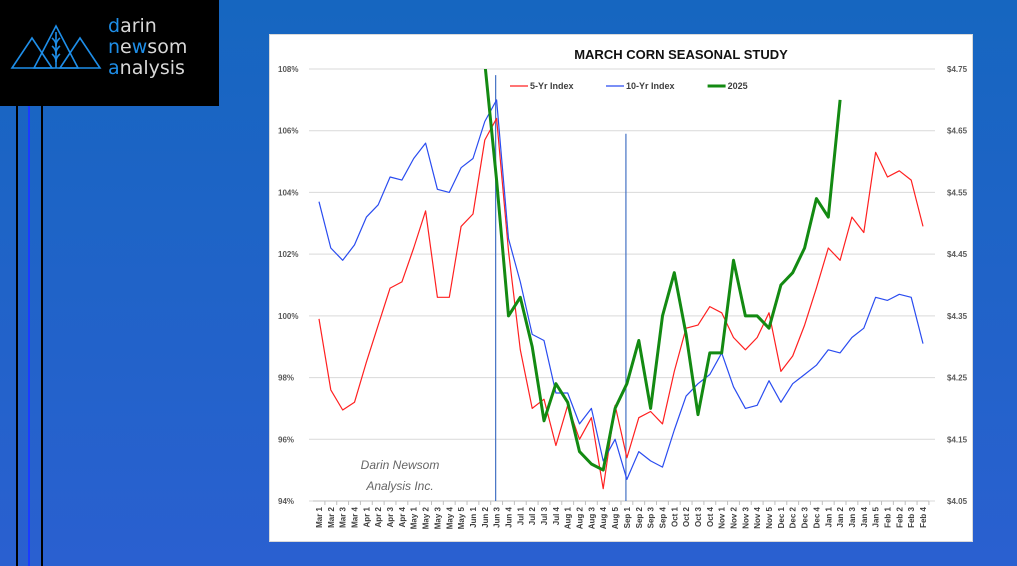  I want to click on x-tick-label: Apr 4, so click(402, 516).